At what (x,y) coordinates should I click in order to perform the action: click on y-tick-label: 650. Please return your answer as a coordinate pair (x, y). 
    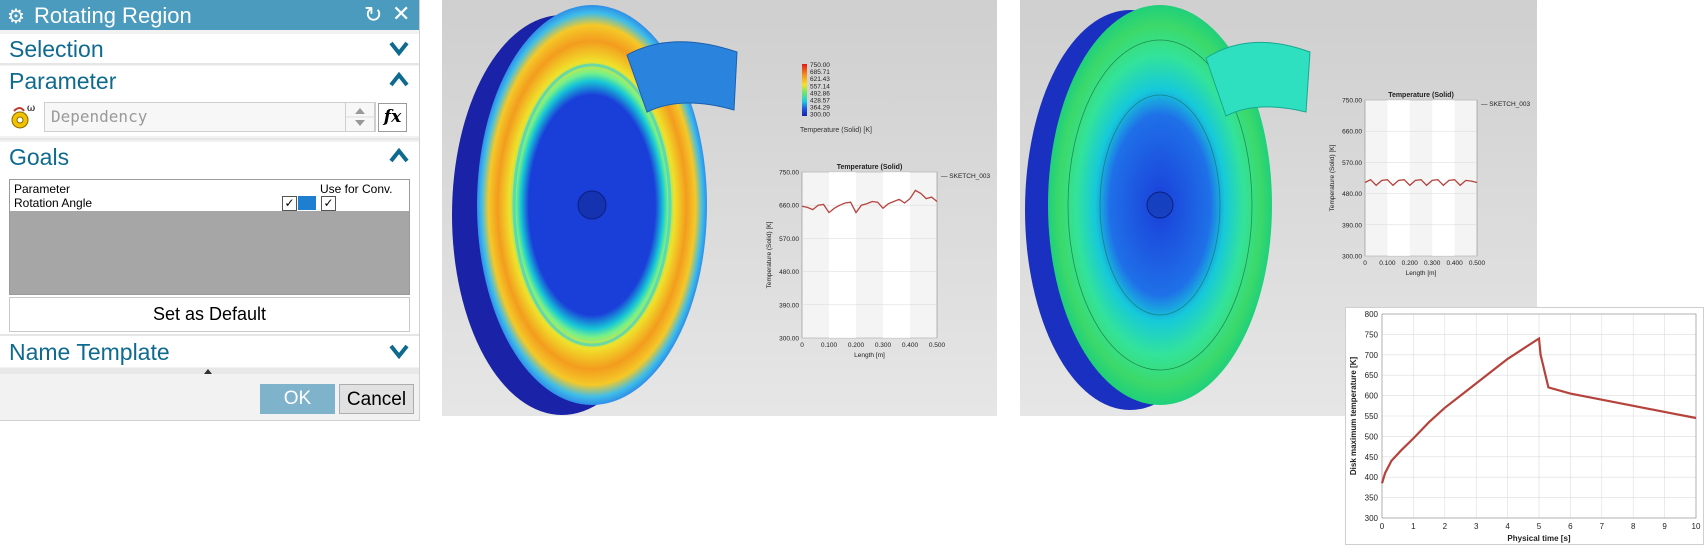
    Looking at the image, I should click on (1372, 375).